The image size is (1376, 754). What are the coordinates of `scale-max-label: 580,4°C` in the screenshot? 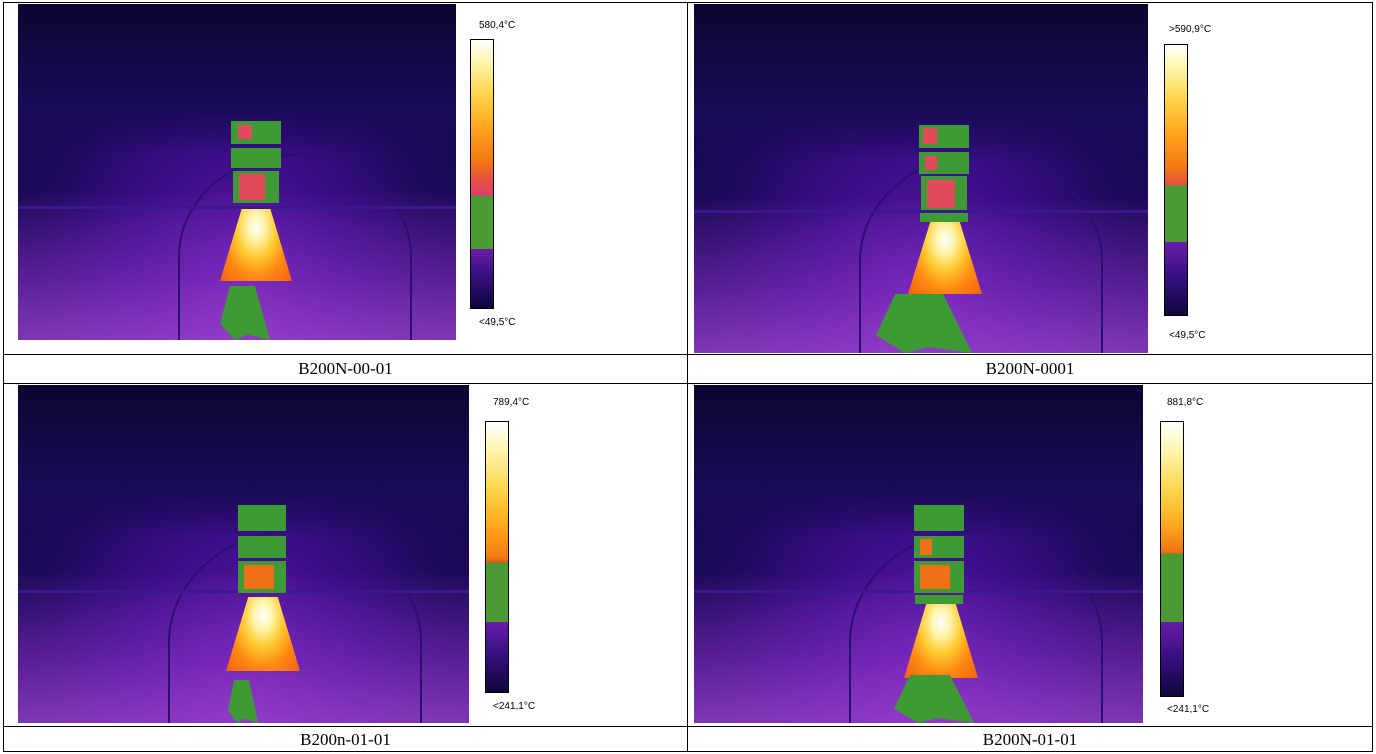 It's located at (497, 25).